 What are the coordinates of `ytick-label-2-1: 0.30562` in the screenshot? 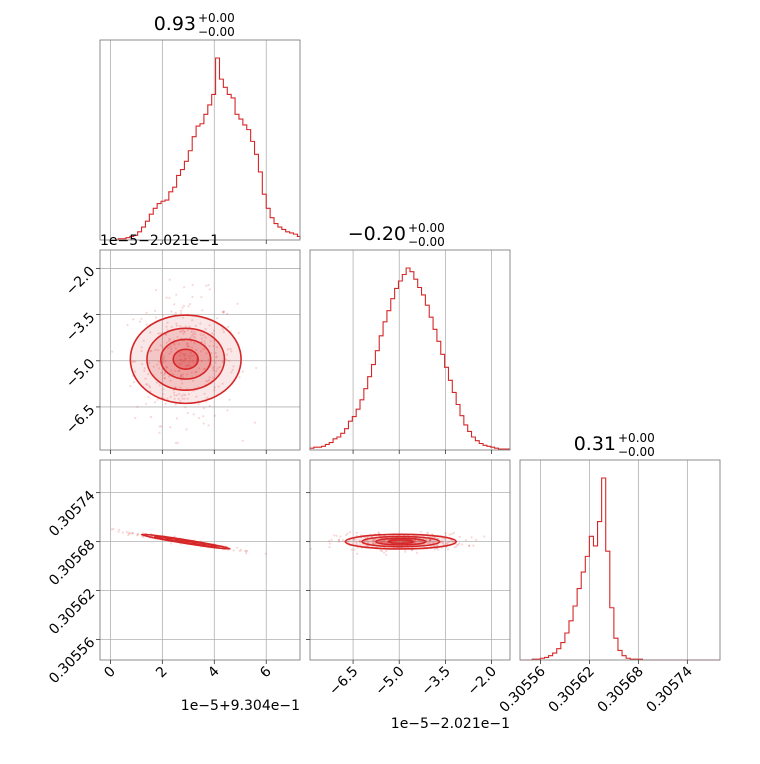 It's located at (72, 612).